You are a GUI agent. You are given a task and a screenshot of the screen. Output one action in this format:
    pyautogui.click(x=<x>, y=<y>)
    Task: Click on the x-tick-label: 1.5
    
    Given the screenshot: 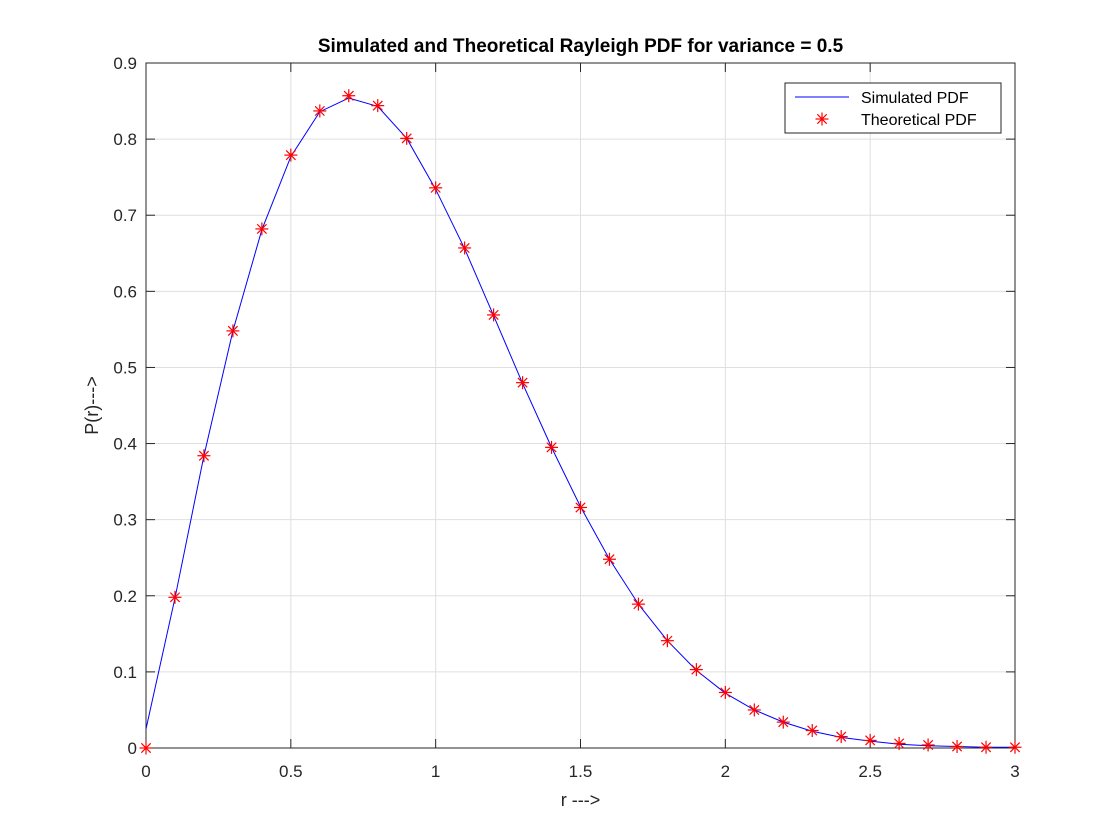 What is the action you would take?
    pyautogui.click(x=581, y=771)
    